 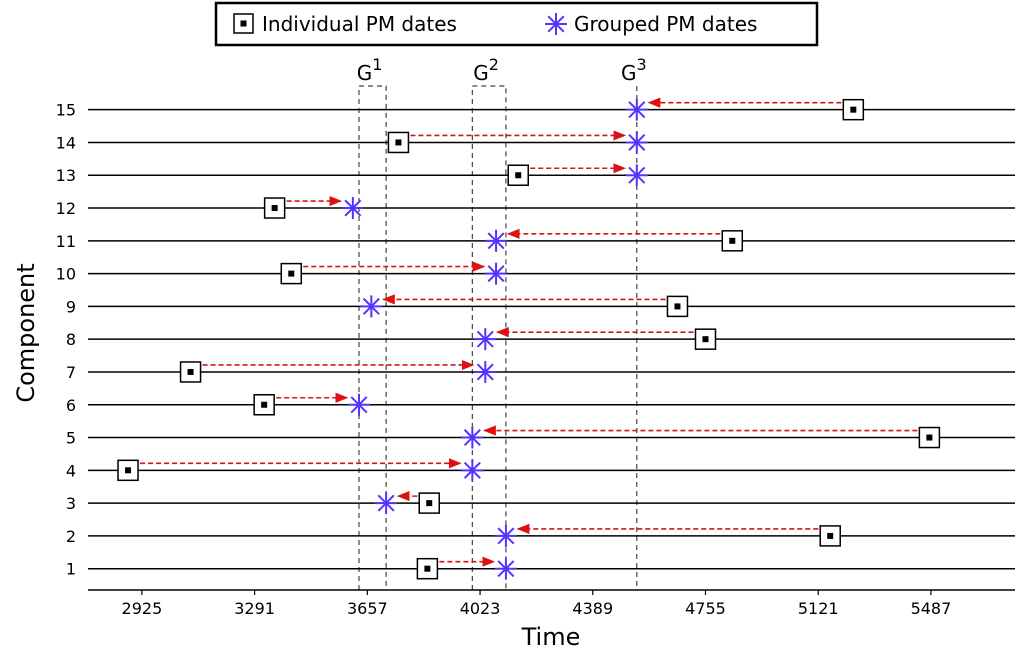 I want to click on y-tick-label-12: 12, so click(x=66, y=208).